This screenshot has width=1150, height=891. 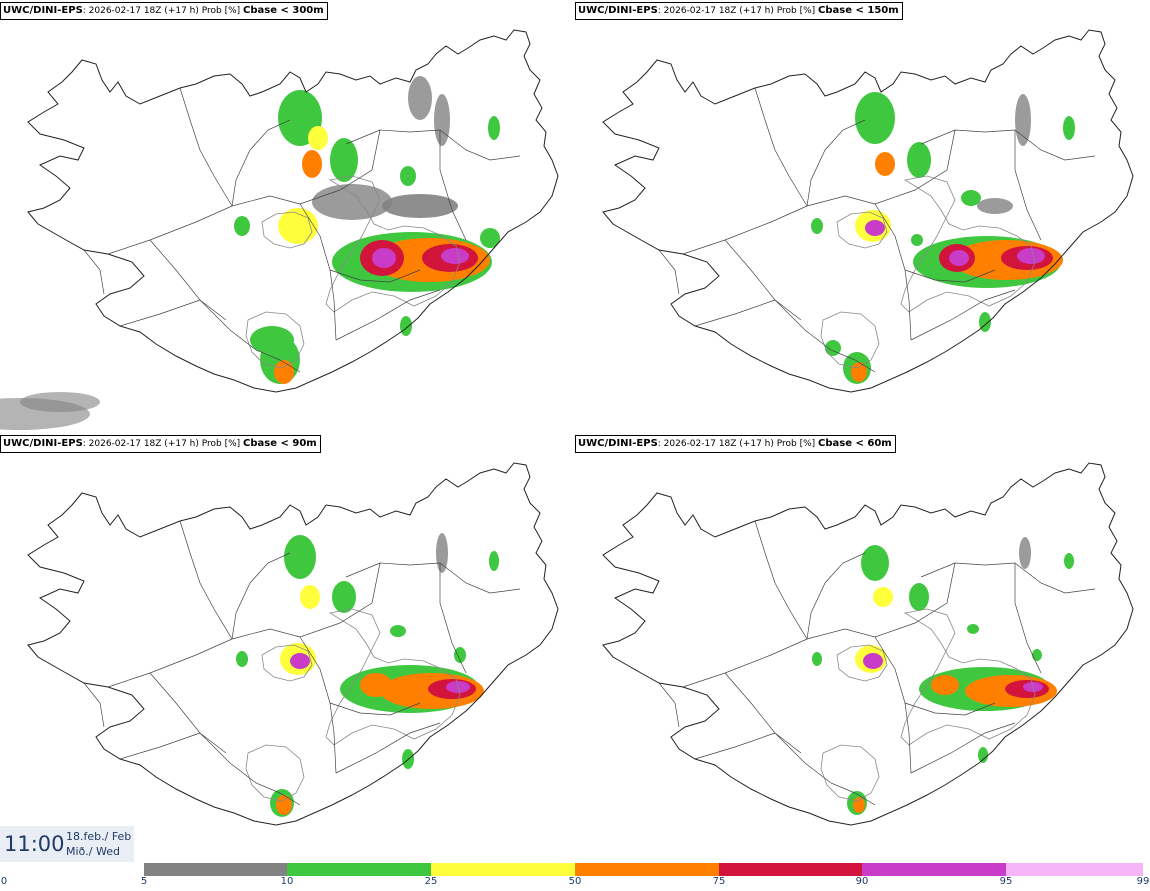 I want to click on legend-tick: 50, so click(x=575, y=881).